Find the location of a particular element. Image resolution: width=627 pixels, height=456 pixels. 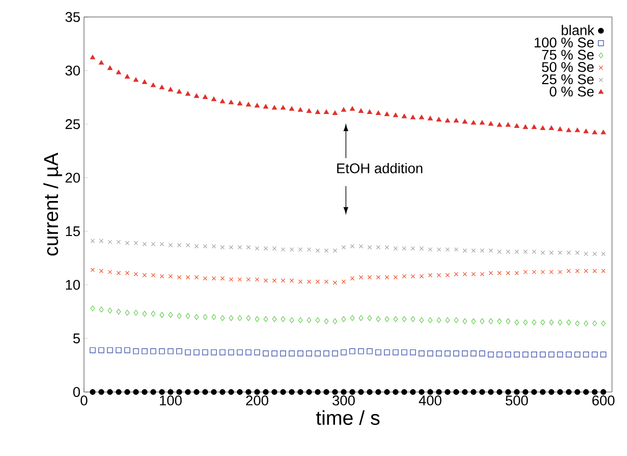

legend-label: 50 % Se is located at coordinates (568, 67).